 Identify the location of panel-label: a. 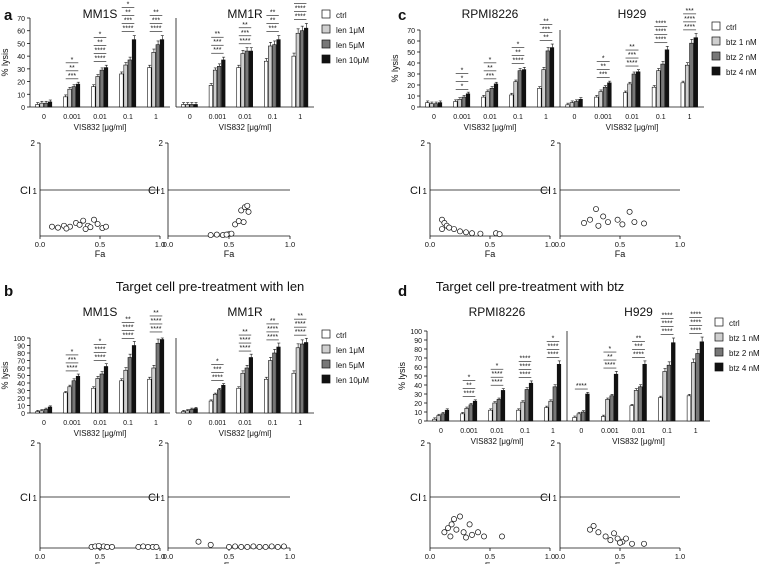
(8, 15).